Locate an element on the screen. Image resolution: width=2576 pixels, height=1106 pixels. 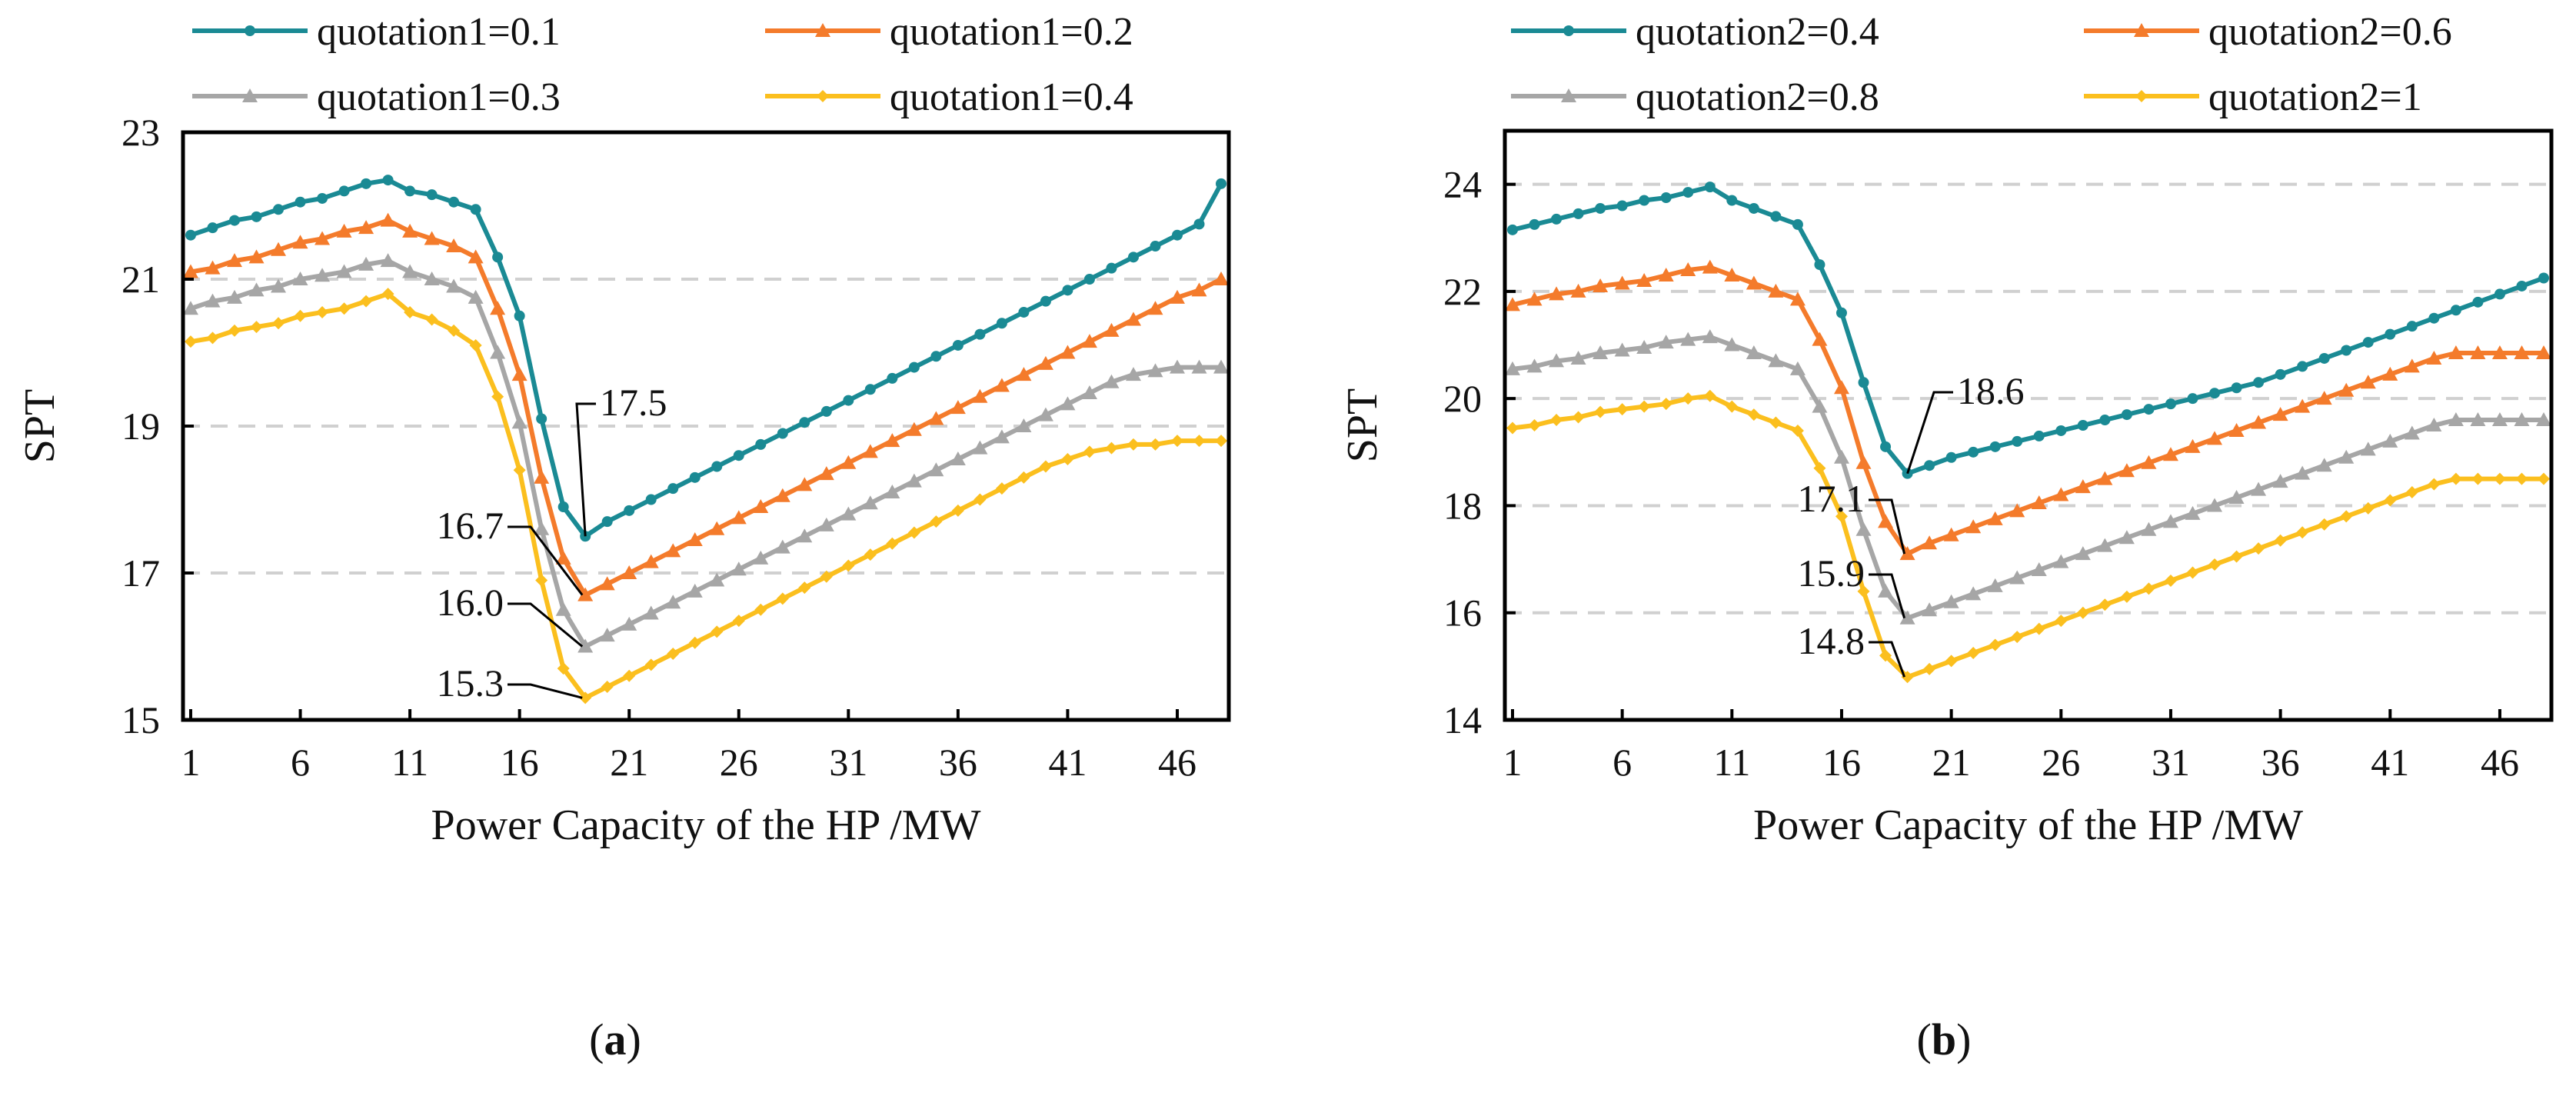
legend-label-1: quotation2=0.4 is located at coordinates (1758, 32).